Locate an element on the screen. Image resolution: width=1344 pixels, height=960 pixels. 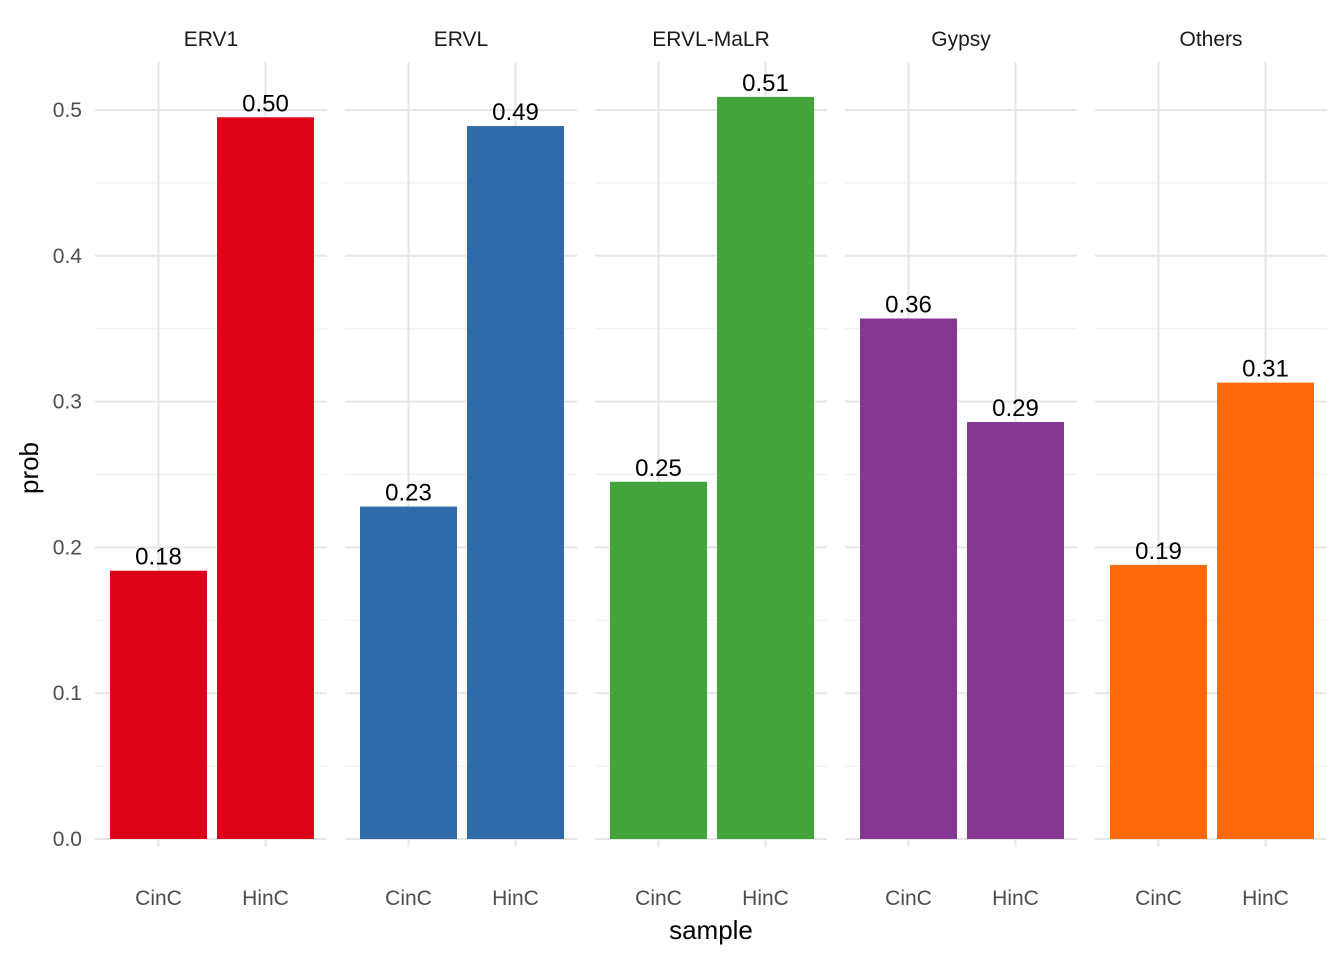
y-tick-label: 0.5 is located at coordinates (67, 110).